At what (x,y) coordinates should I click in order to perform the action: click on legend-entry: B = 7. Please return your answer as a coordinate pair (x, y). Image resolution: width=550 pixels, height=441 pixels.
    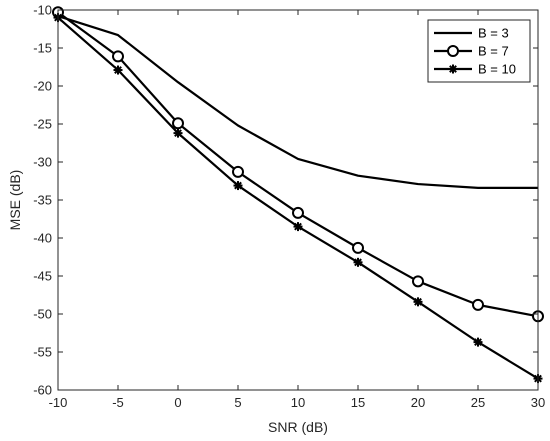
    Looking at the image, I should click on (493, 51).